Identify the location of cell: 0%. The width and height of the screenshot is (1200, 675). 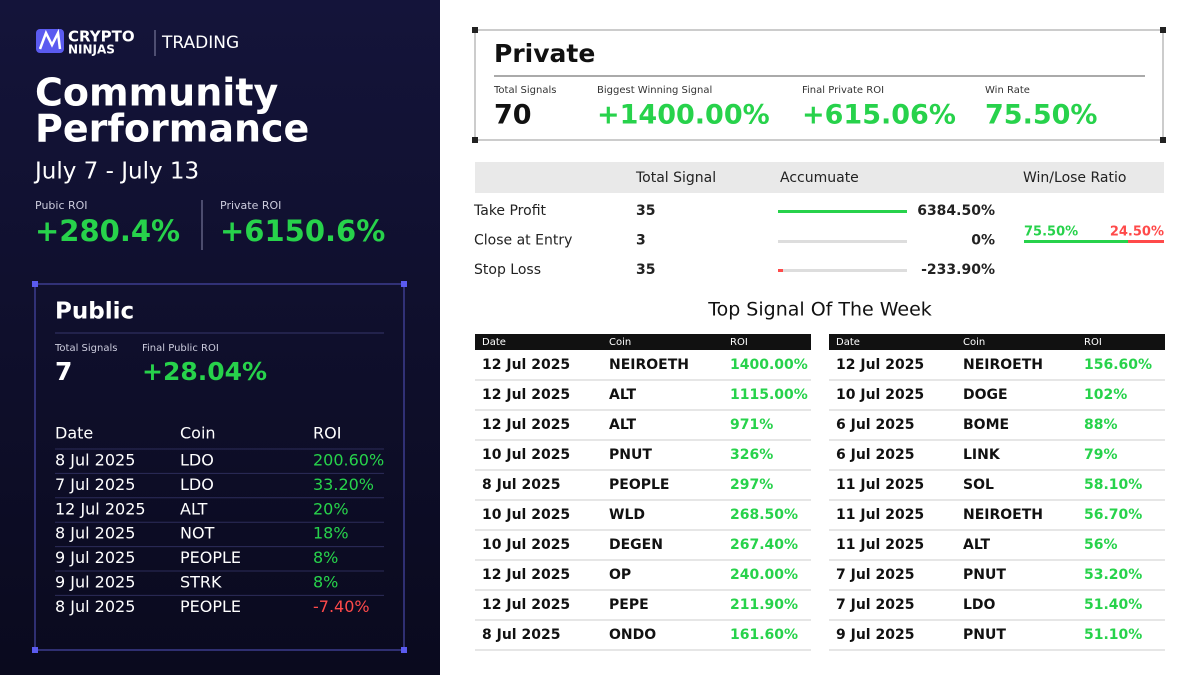
(983, 241).